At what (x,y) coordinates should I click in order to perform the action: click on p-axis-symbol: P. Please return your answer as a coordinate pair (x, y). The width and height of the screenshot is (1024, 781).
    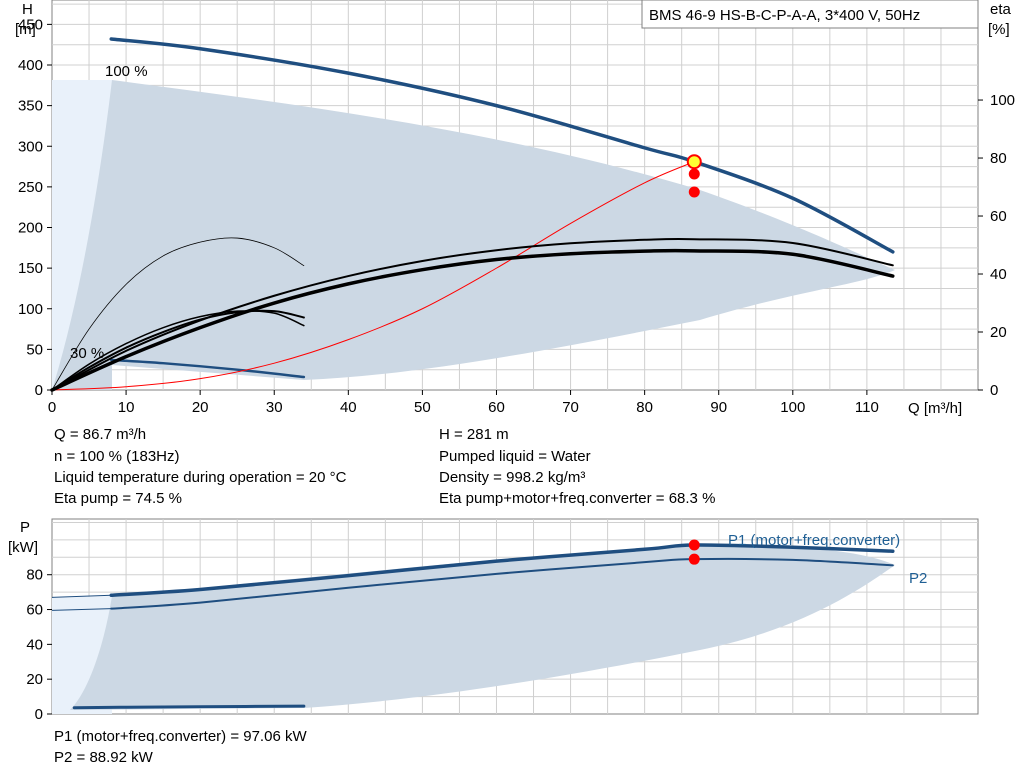
    Looking at the image, I should click on (25, 527).